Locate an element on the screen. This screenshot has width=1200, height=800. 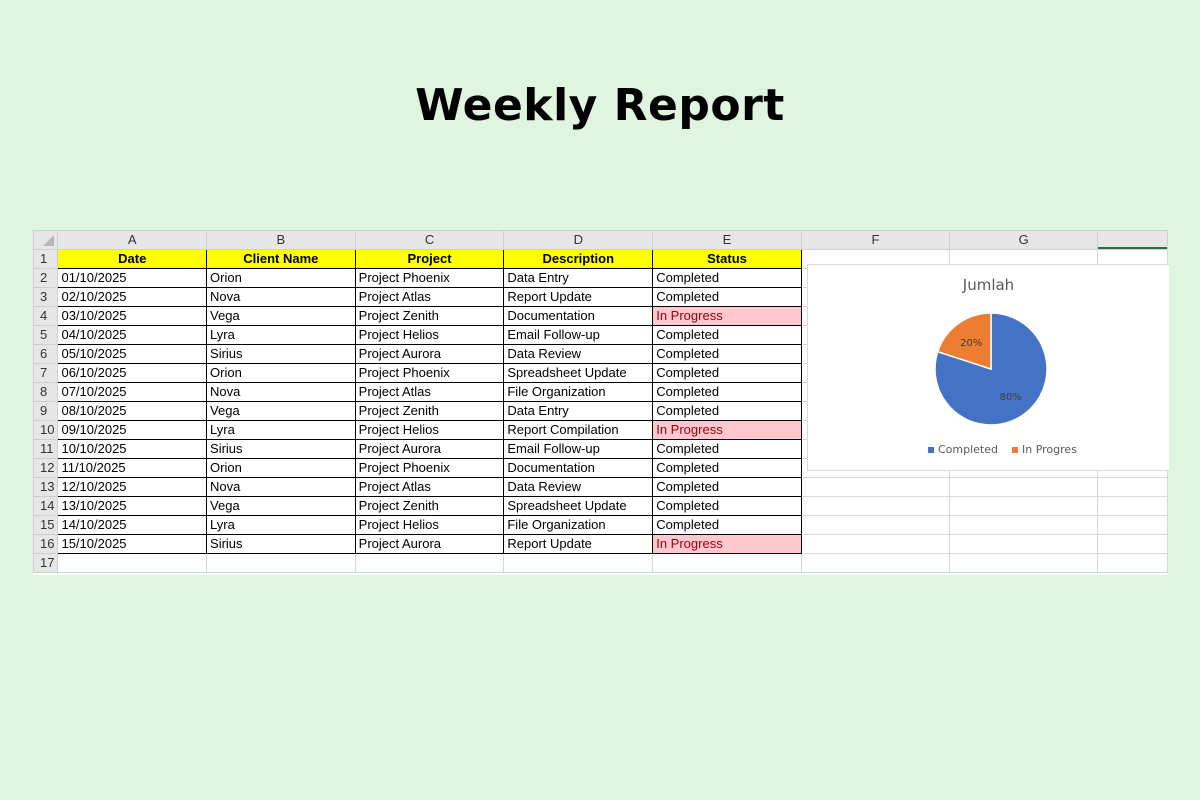
column-header-e: E is located at coordinates (727, 240).